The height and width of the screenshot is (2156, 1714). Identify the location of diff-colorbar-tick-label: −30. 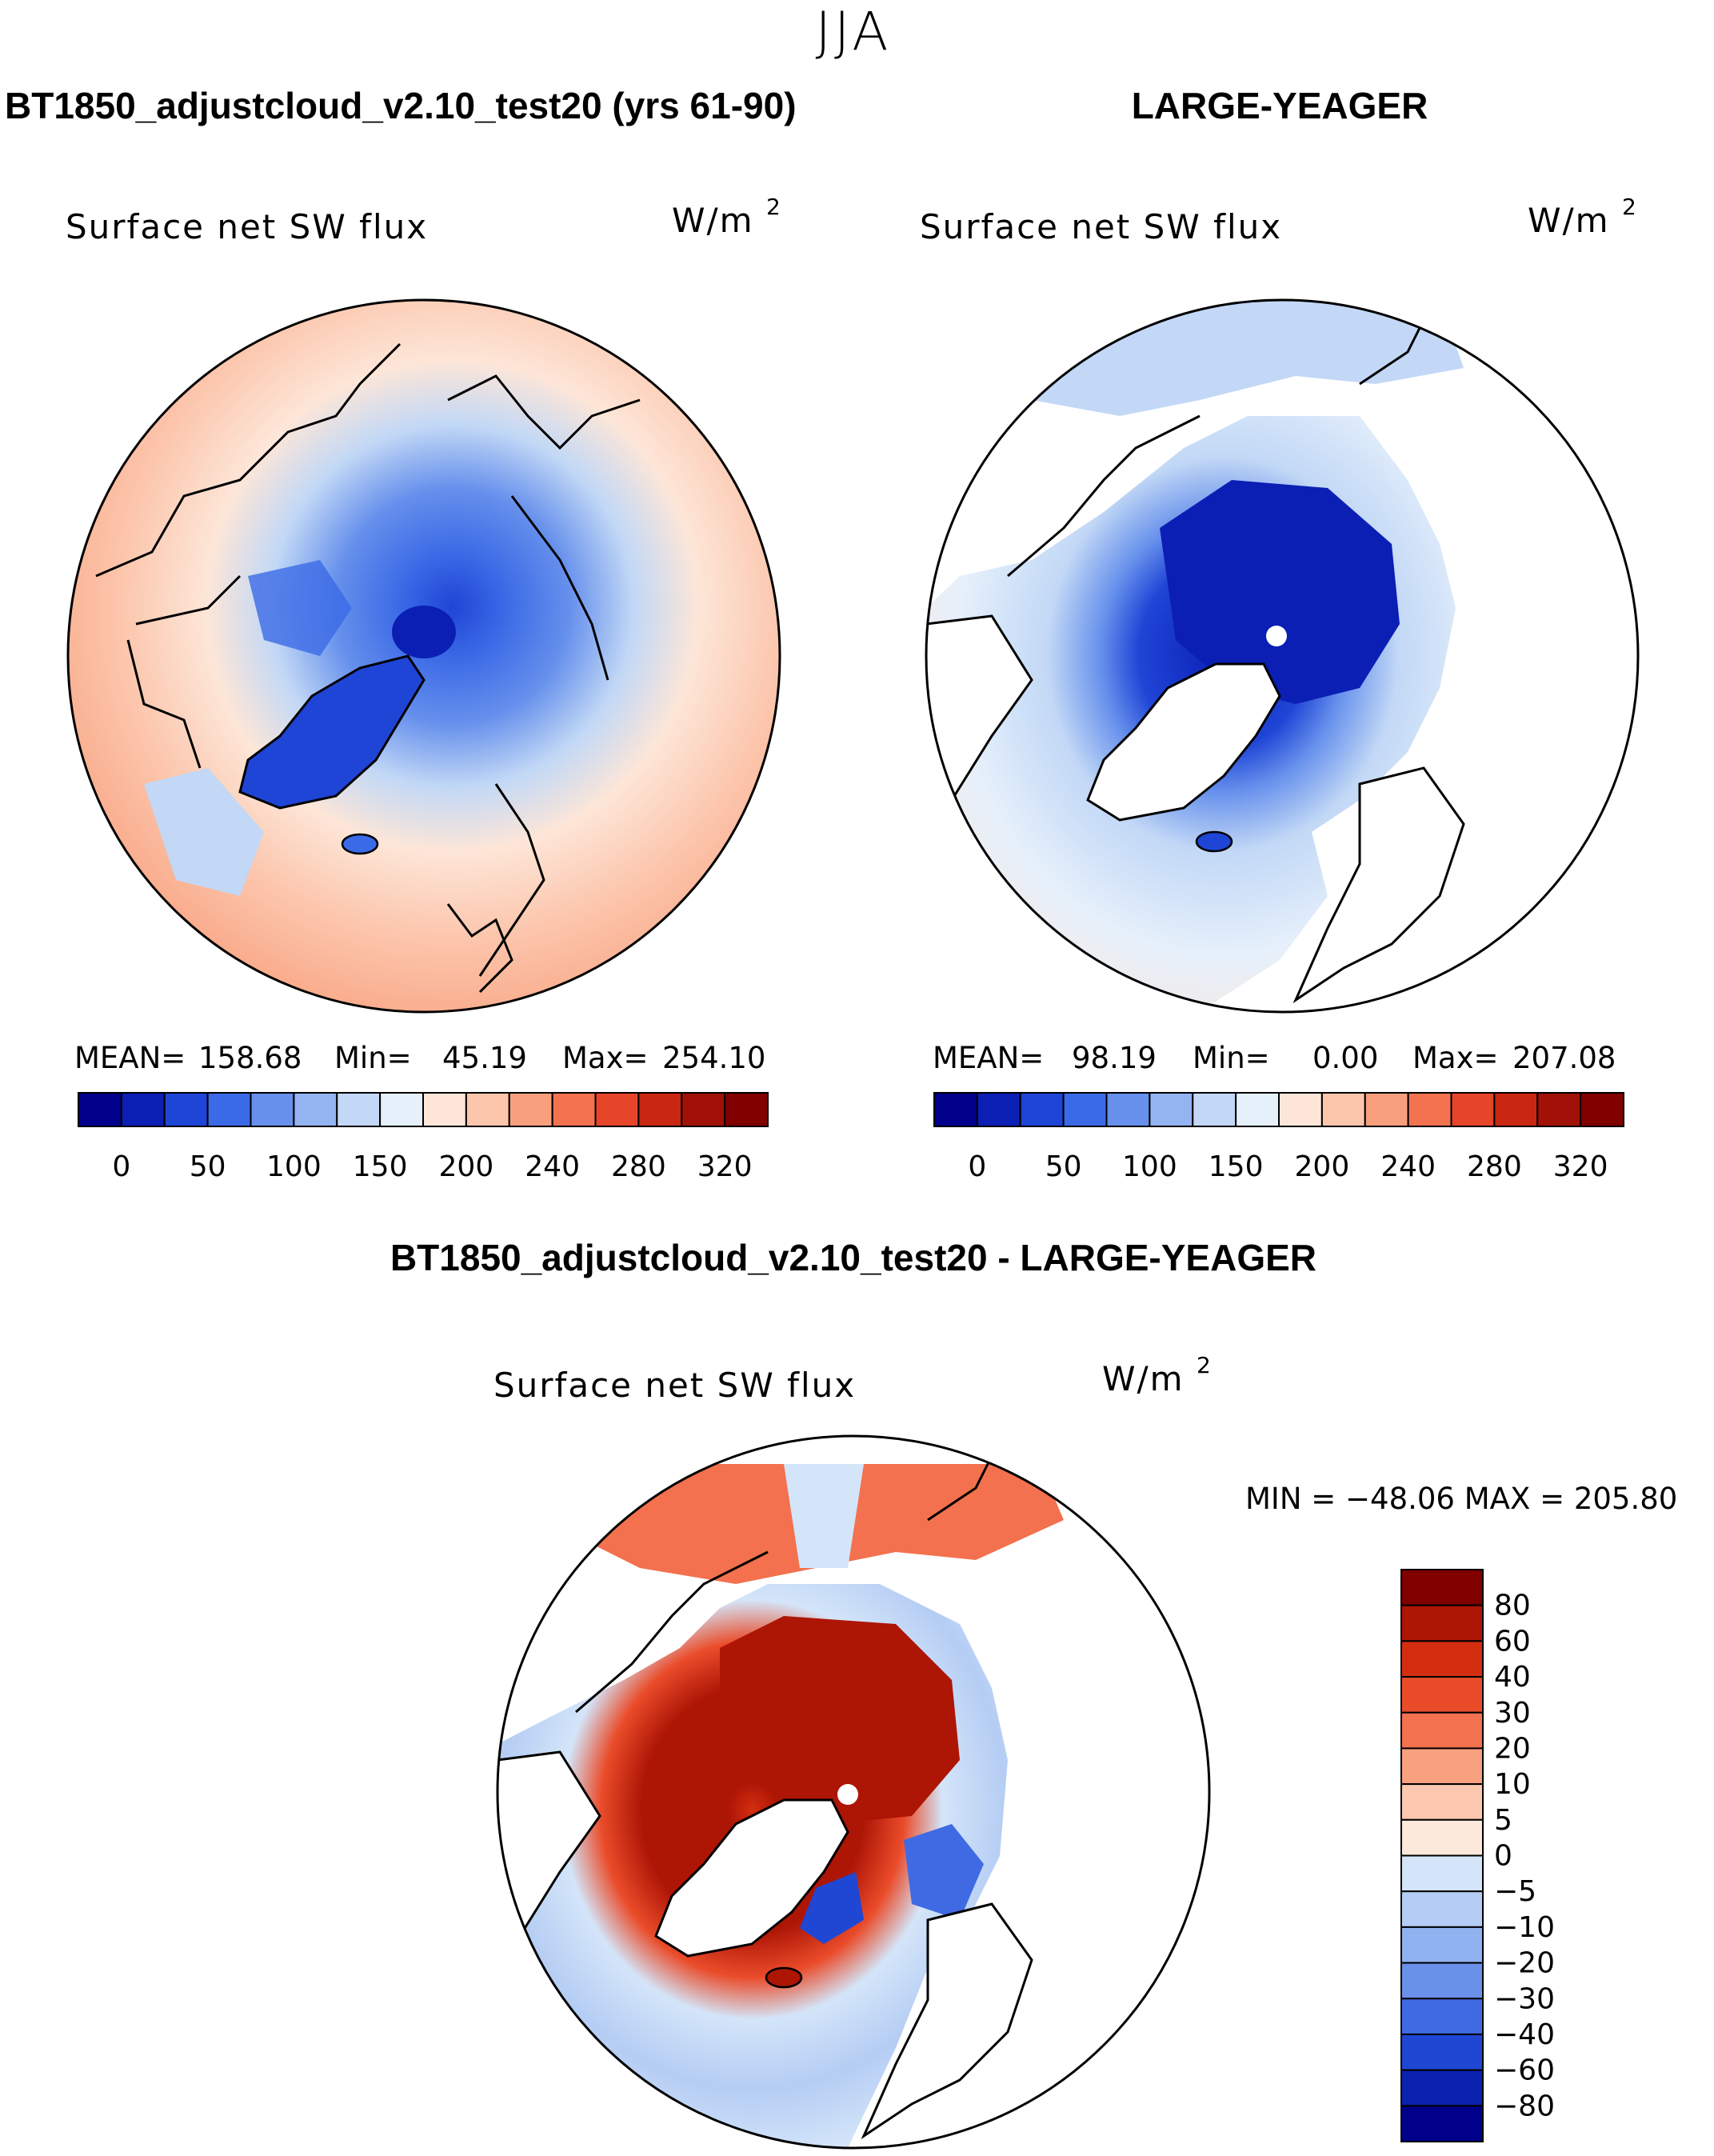
(1524, 1998).